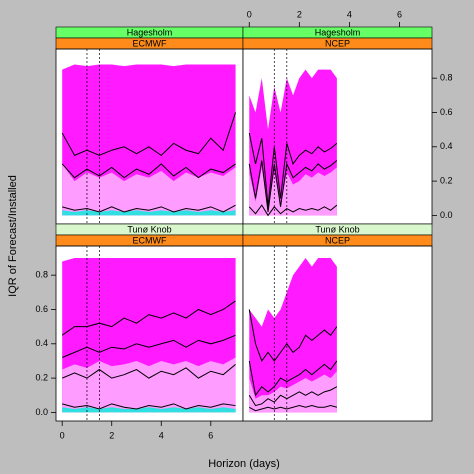 This screenshot has height=474, width=474. Describe the element at coordinates (244, 464) in the screenshot. I see `x-axis-title: Horizon (days)` at that location.